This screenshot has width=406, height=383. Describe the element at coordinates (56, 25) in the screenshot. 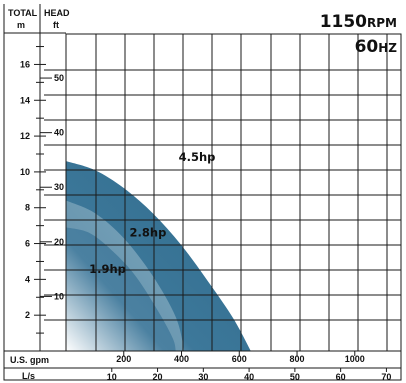

I see `header-ft: ft` at that location.